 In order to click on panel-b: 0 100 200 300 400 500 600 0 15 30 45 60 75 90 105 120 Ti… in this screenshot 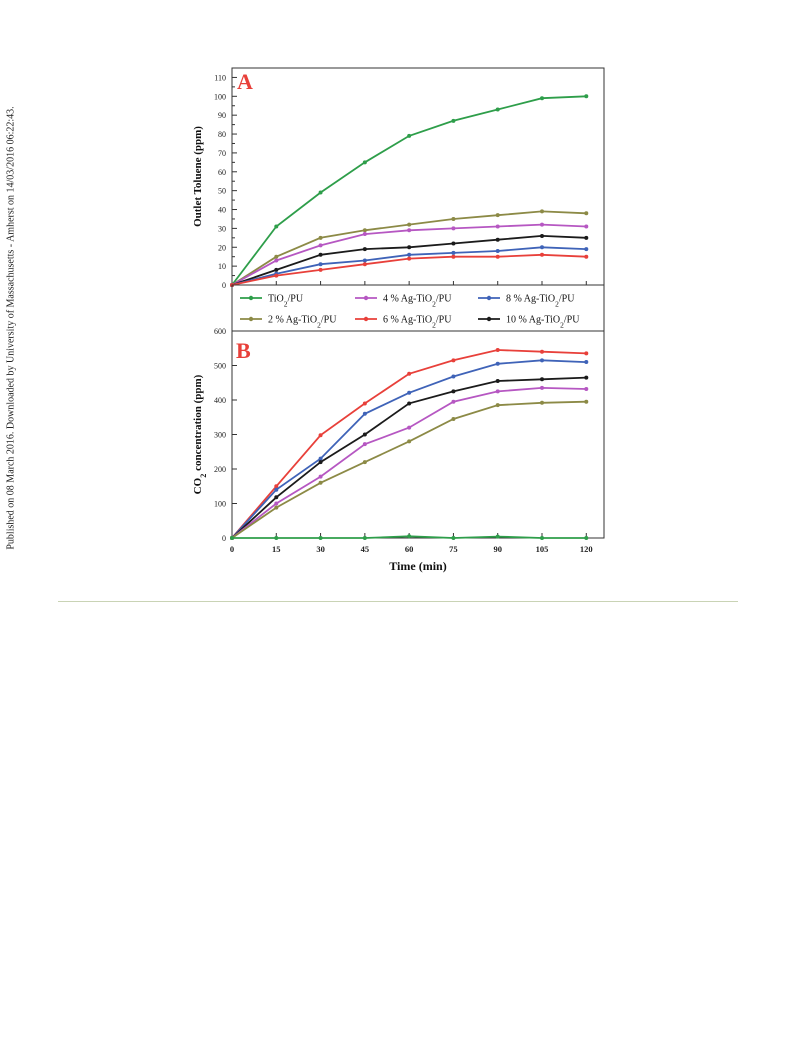, I will do `click(398, 450)`.